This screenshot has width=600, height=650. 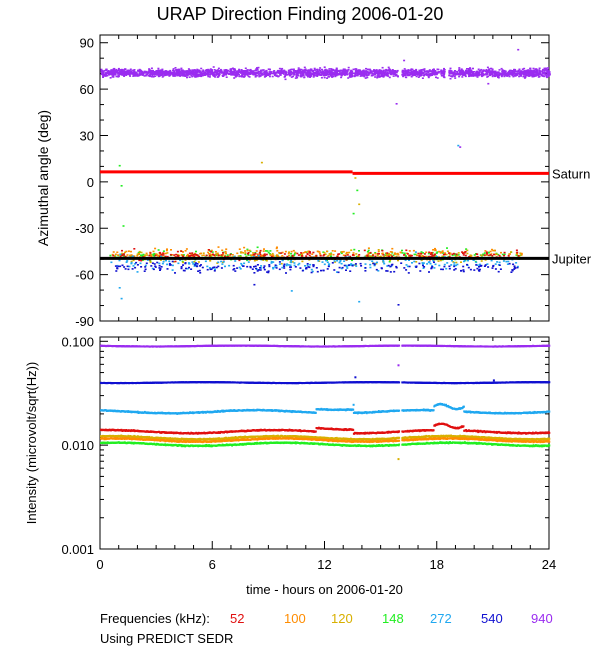 I want to click on outlier-point, so click(x=488, y=83).